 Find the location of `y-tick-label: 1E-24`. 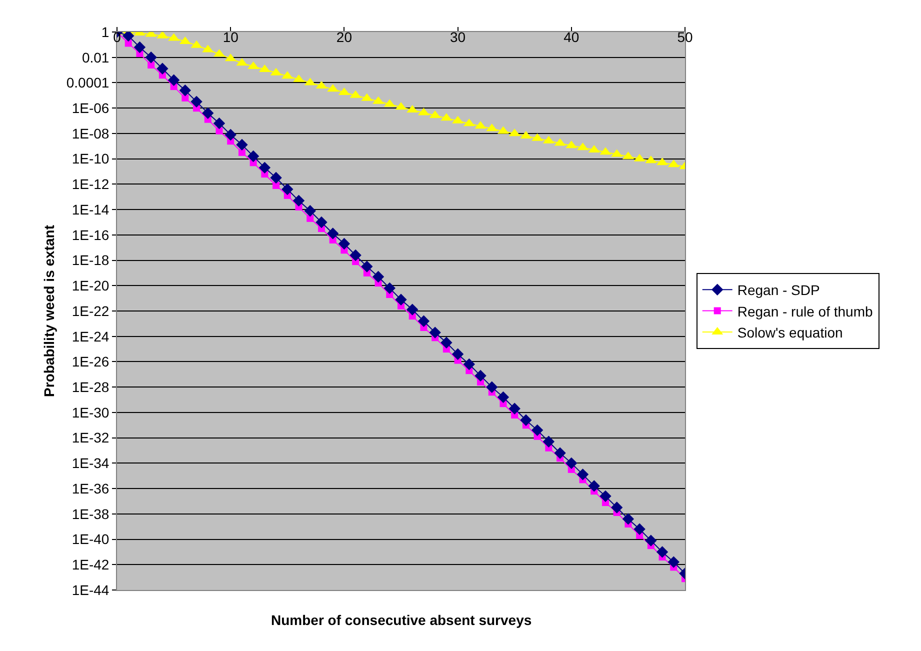

y-tick-label: 1E-24 is located at coordinates (91, 336).